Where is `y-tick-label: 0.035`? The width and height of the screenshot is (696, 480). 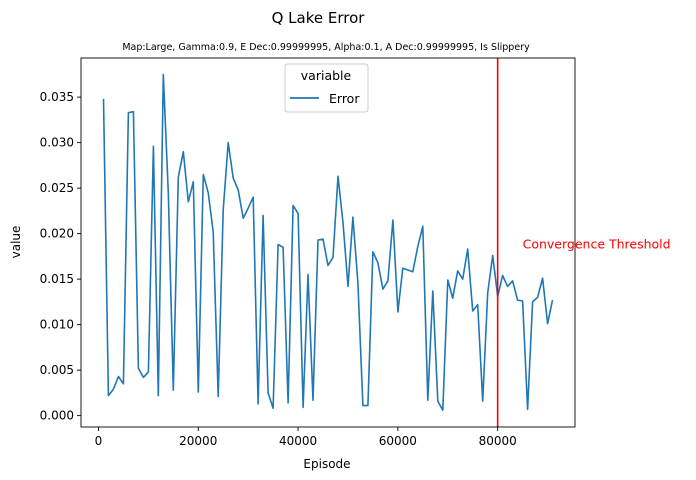 y-tick-label: 0.035 is located at coordinates (57, 97).